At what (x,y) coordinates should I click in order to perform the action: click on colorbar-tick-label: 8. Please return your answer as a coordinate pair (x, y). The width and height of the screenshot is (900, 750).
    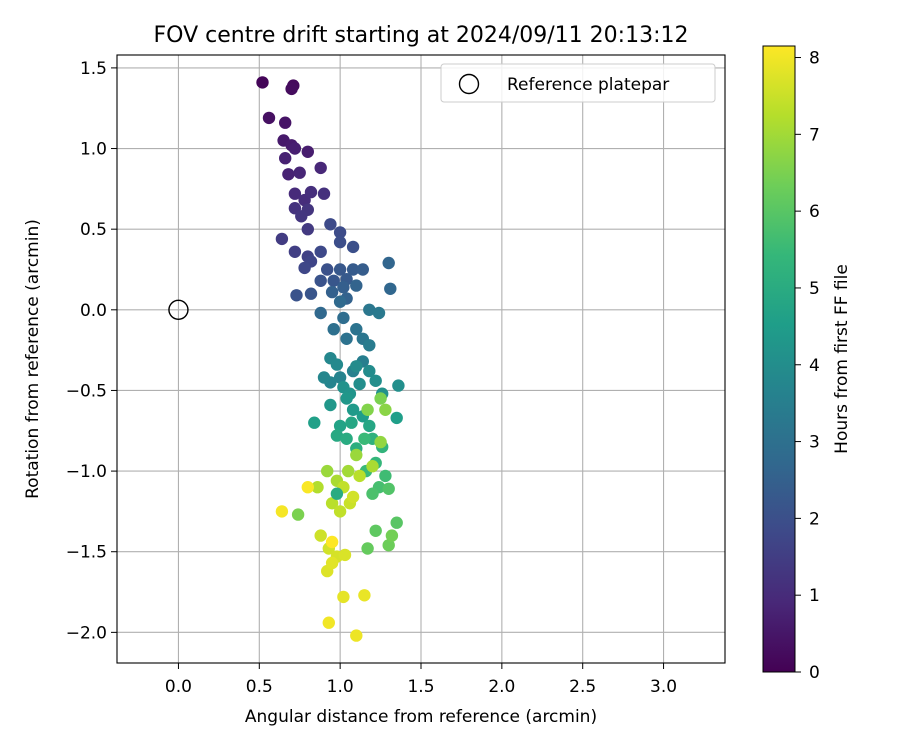
    Looking at the image, I should click on (814, 59).